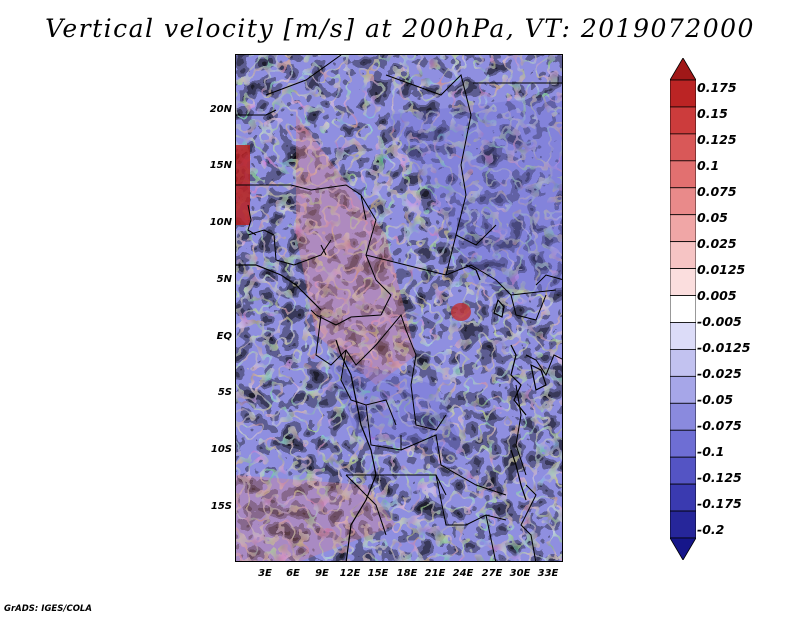  What do you see at coordinates (717, 87) in the screenshot?
I see `colorbar-label: 0.175` at bounding box center [717, 87].